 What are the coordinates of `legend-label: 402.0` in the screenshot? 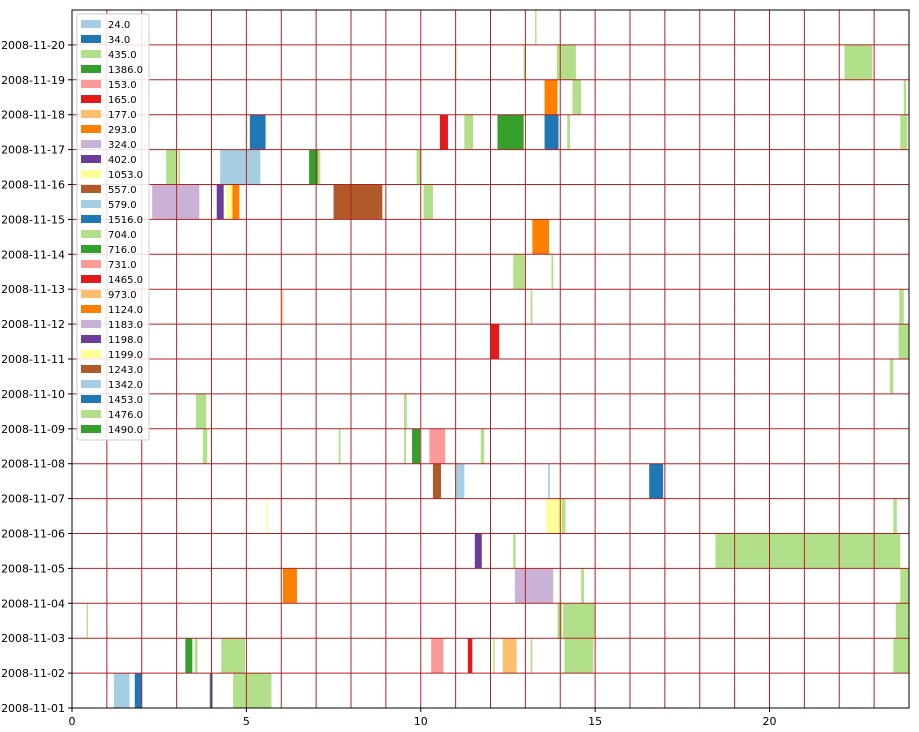 It's located at (122, 160).